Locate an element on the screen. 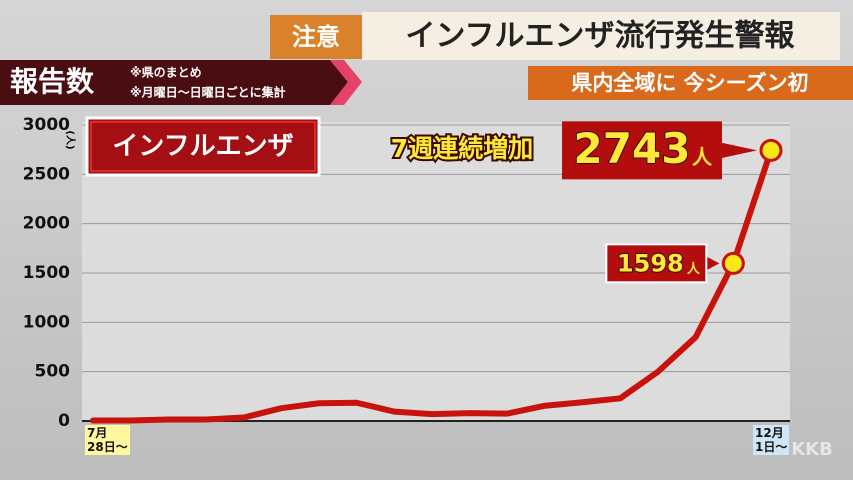  badge: 注意 is located at coordinates (316, 37).